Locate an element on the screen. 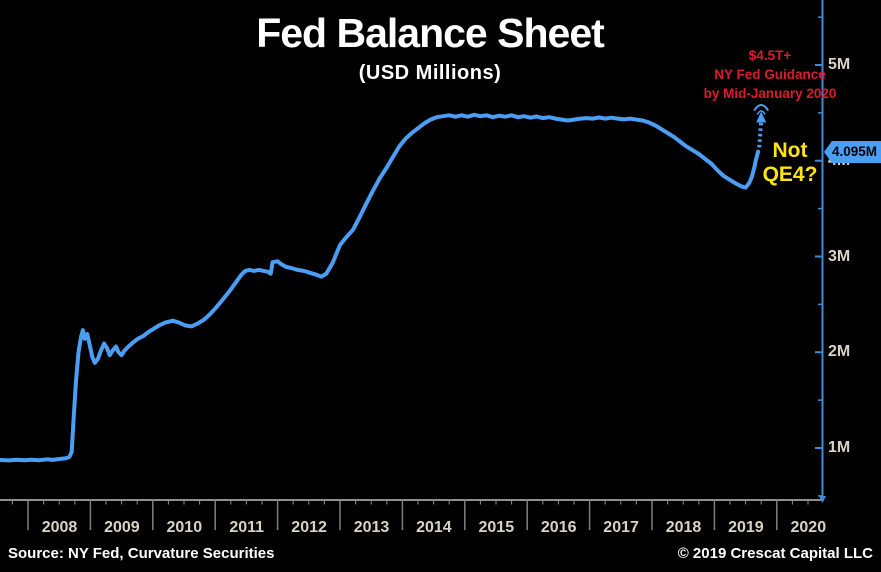  source-credit: Source: NY Fed, Curvature Securities is located at coordinates (141, 553).